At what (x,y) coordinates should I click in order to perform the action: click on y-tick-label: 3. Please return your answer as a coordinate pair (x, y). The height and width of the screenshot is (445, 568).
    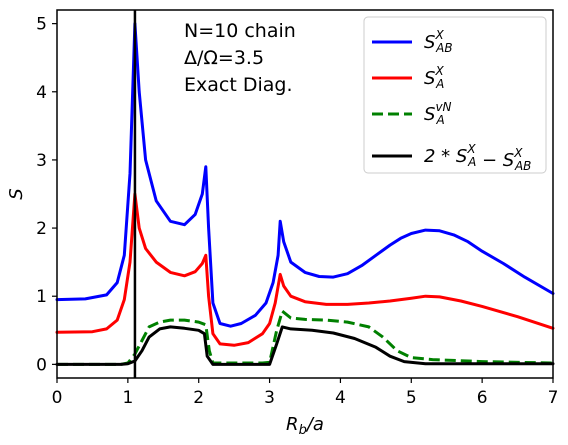
    Looking at the image, I should click on (41, 161).